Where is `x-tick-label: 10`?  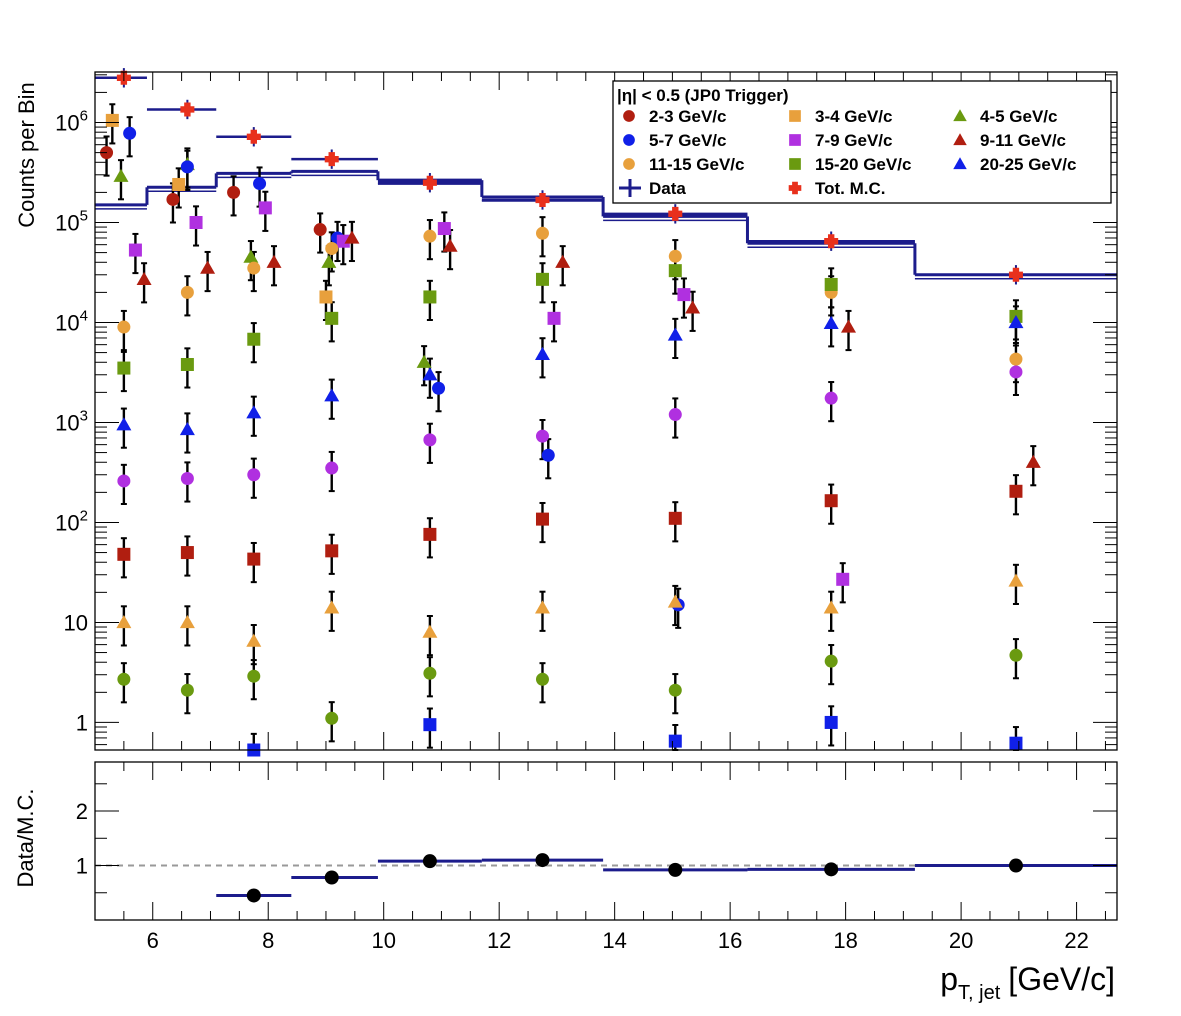 x-tick-label: 10 is located at coordinates (383, 940).